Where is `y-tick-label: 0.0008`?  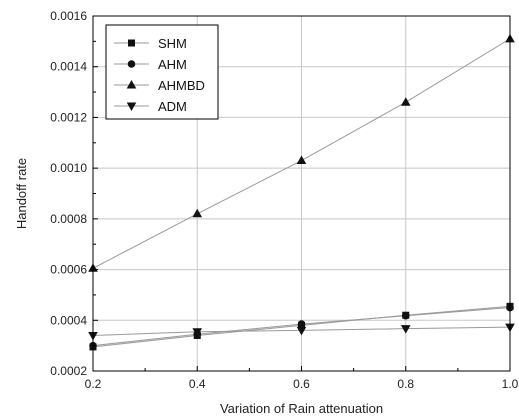 y-tick-label: 0.0008 is located at coordinates (68, 219).